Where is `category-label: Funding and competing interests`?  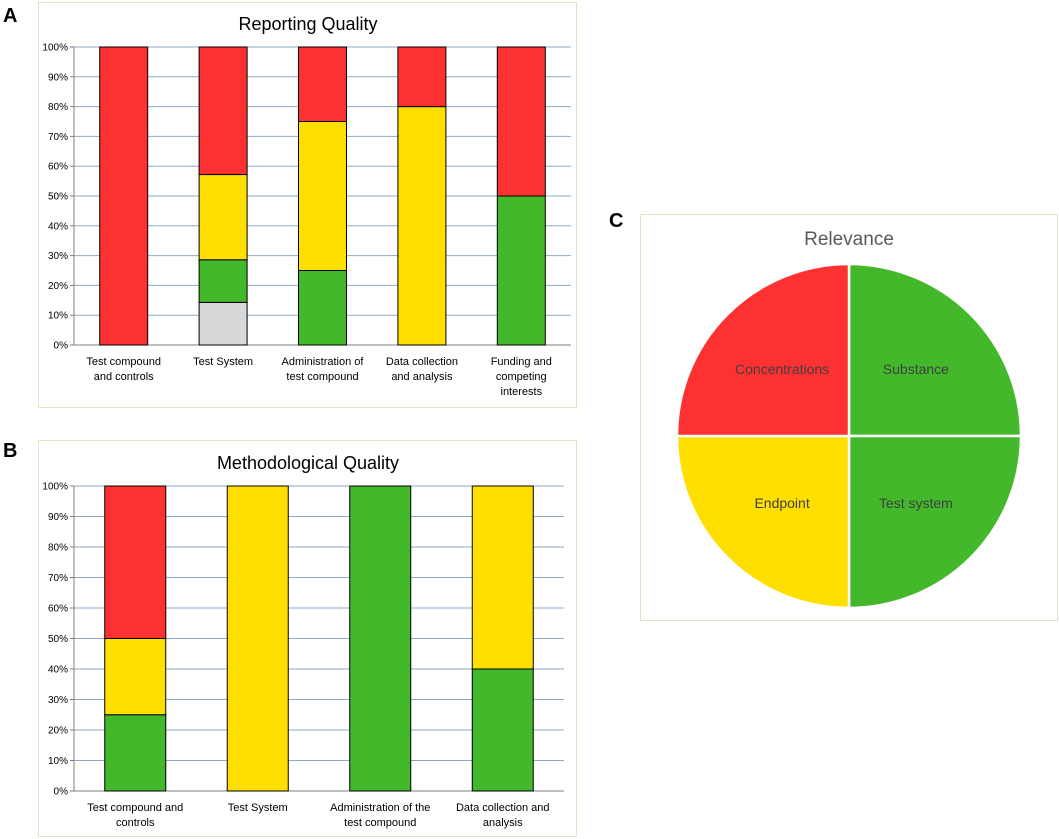
category-label: Funding and competing interests is located at coordinates (521, 377).